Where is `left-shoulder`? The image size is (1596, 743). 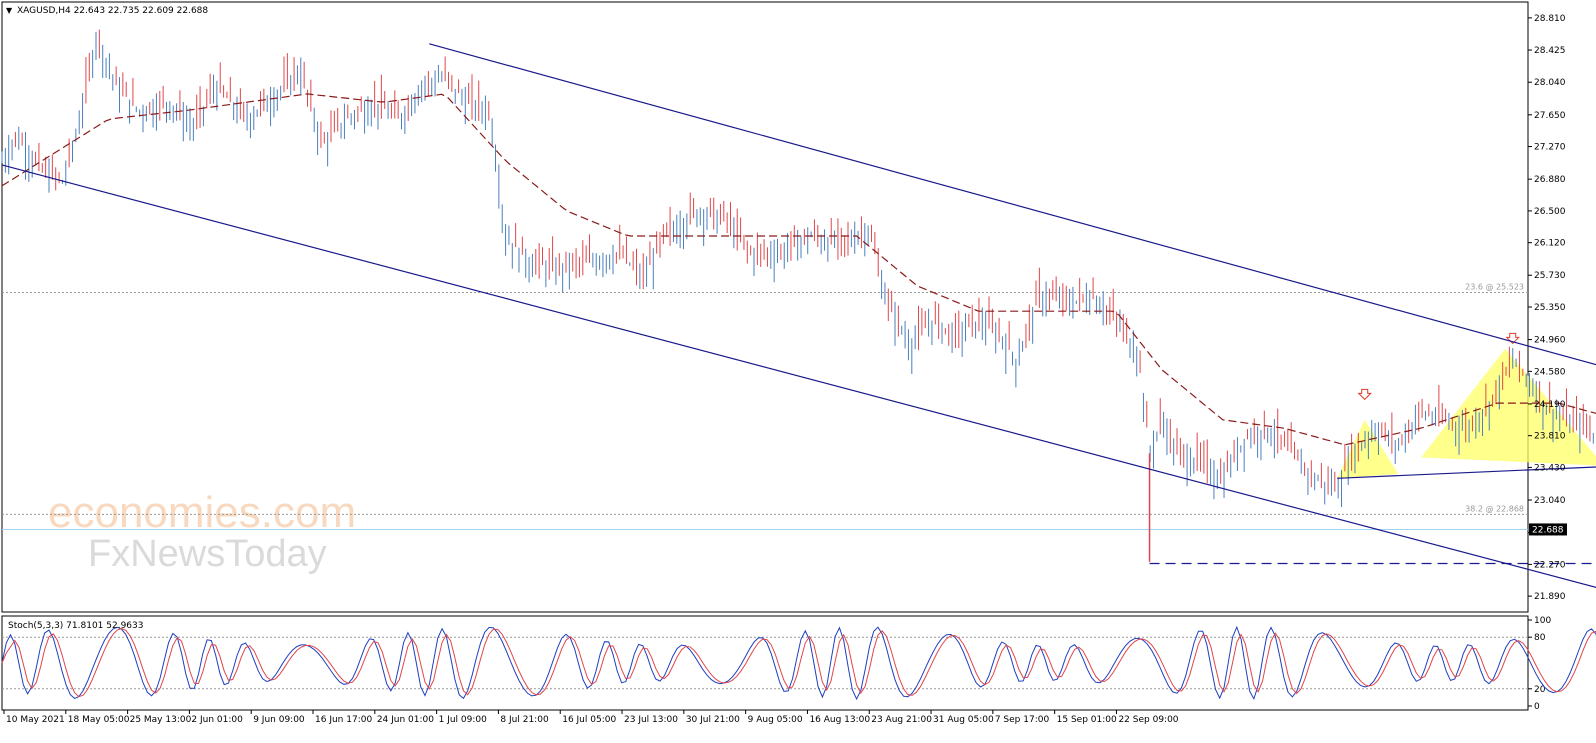 left-shoulder is located at coordinates (1368, 449).